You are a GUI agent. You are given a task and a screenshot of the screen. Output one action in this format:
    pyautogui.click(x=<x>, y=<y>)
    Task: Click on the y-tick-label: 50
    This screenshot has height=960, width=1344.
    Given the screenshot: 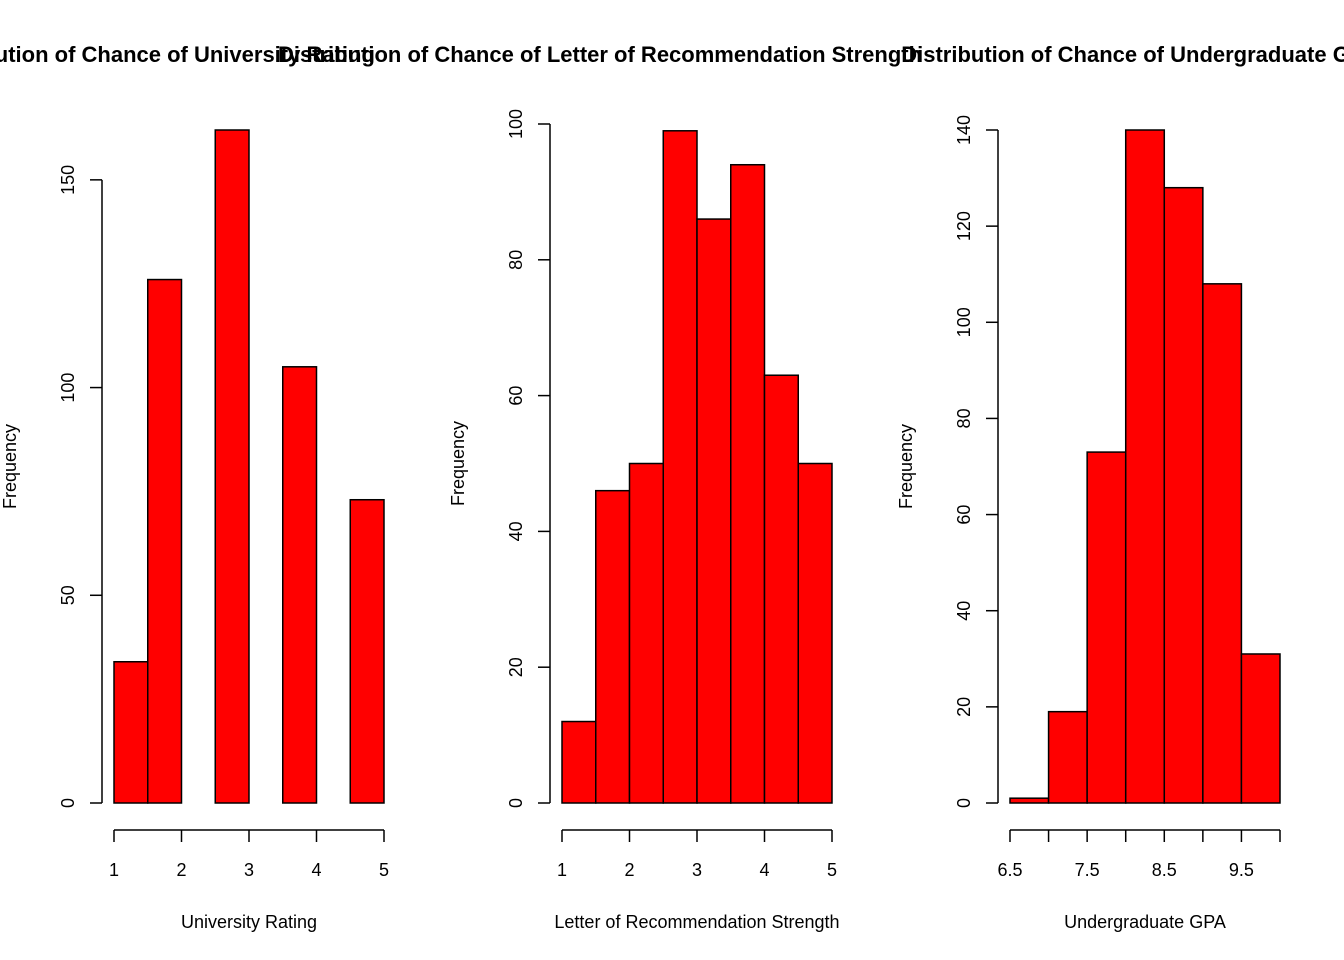 What is the action you would take?
    pyautogui.click(x=68, y=595)
    